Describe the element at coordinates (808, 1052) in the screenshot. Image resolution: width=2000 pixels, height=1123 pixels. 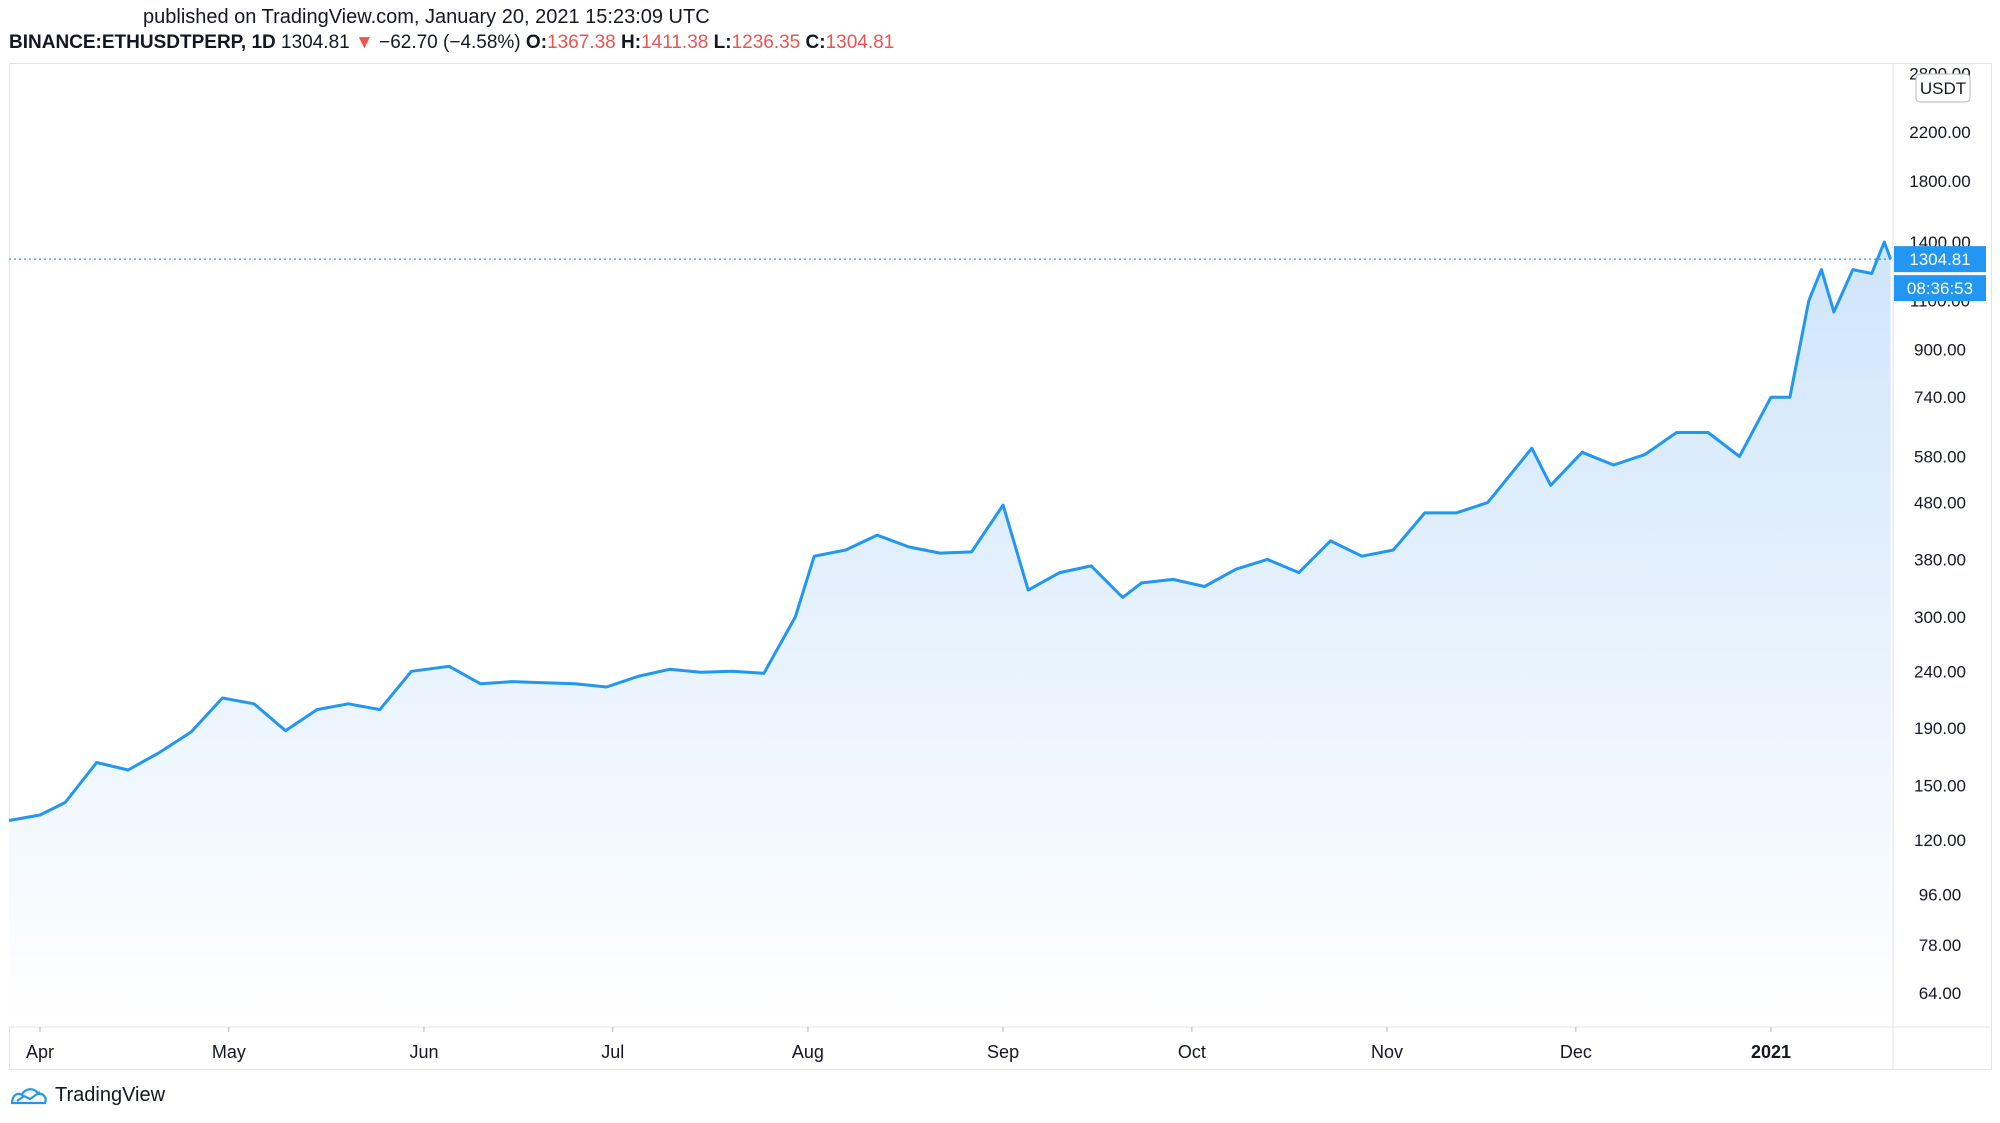
I see `x-tick-label: Aug` at that location.